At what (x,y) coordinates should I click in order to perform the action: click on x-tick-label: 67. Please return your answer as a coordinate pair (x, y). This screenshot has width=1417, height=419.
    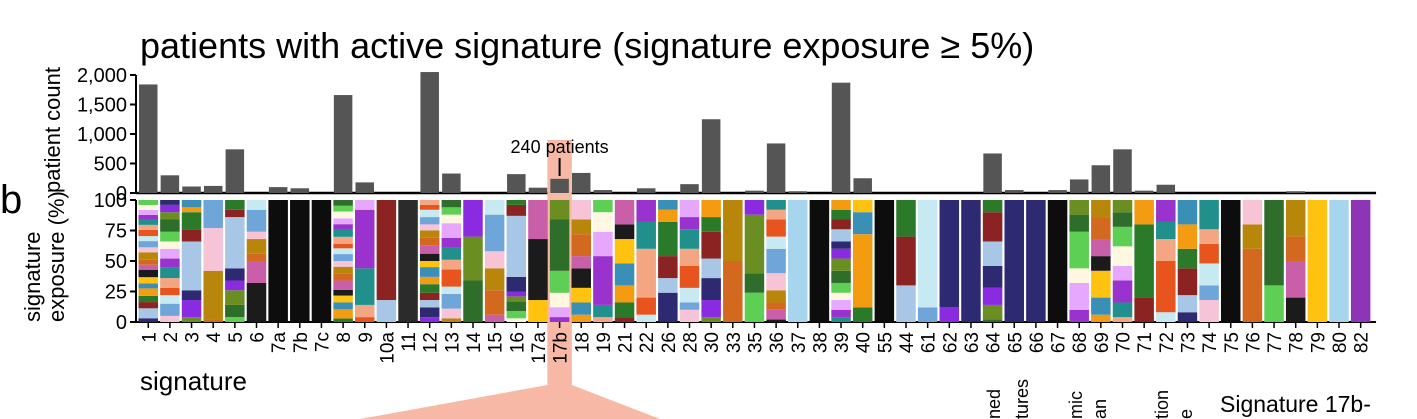
    Looking at the image, I should click on (1059, 342).